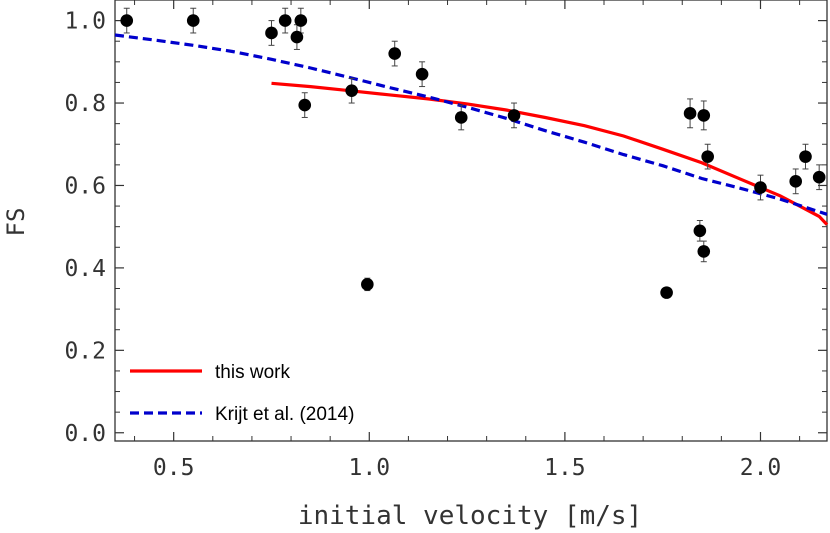 This screenshot has width=830, height=533. What do you see at coordinates (370, 468) in the screenshot?
I see `x-tick-label: 1.0` at bounding box center [370, 468].